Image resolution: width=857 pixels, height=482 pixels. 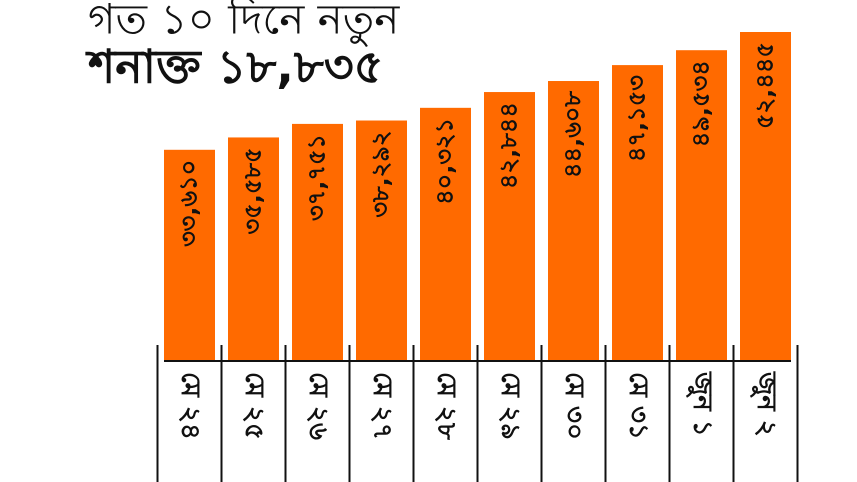 What do you see at coordinates (382, 406) in the screenshot?
I see `x-tick-label: মে ২৭` at bounding box center [382, 406].